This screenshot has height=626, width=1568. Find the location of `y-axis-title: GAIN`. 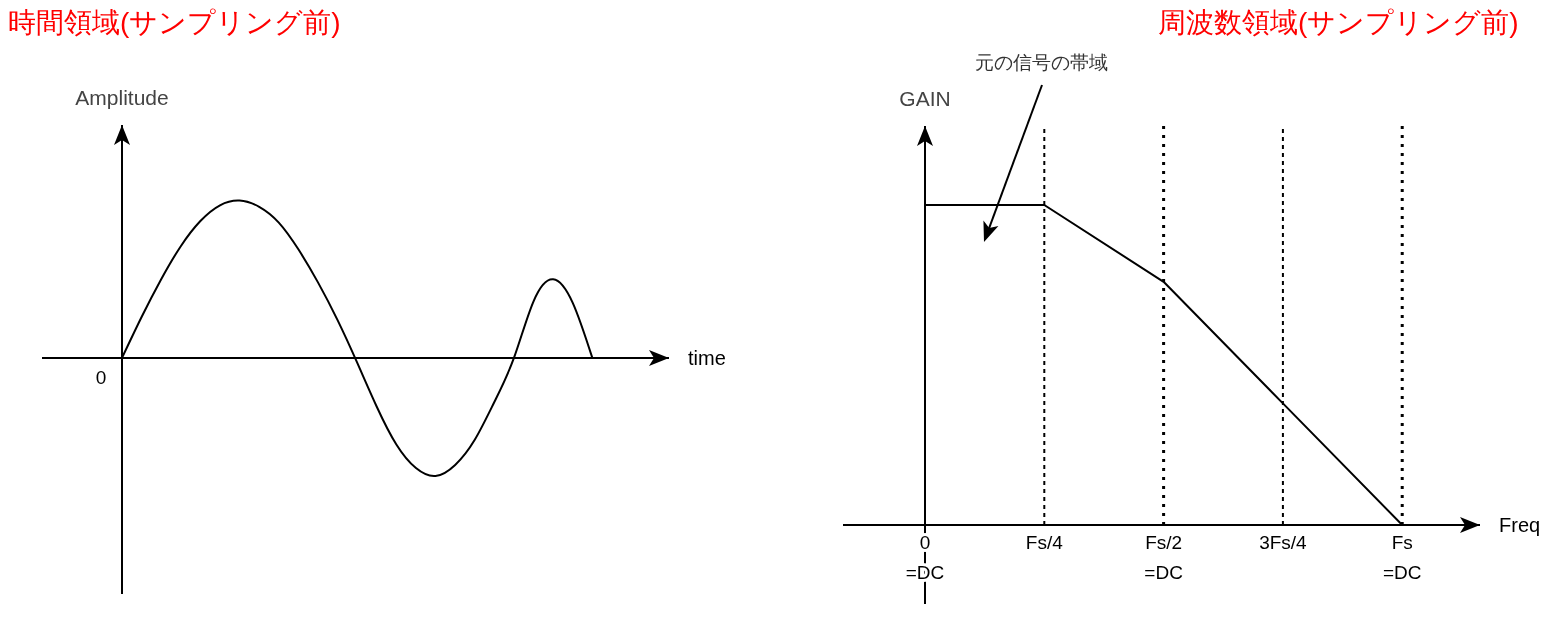

y-axis-title: GAIN is located at coordinates (925, 98).